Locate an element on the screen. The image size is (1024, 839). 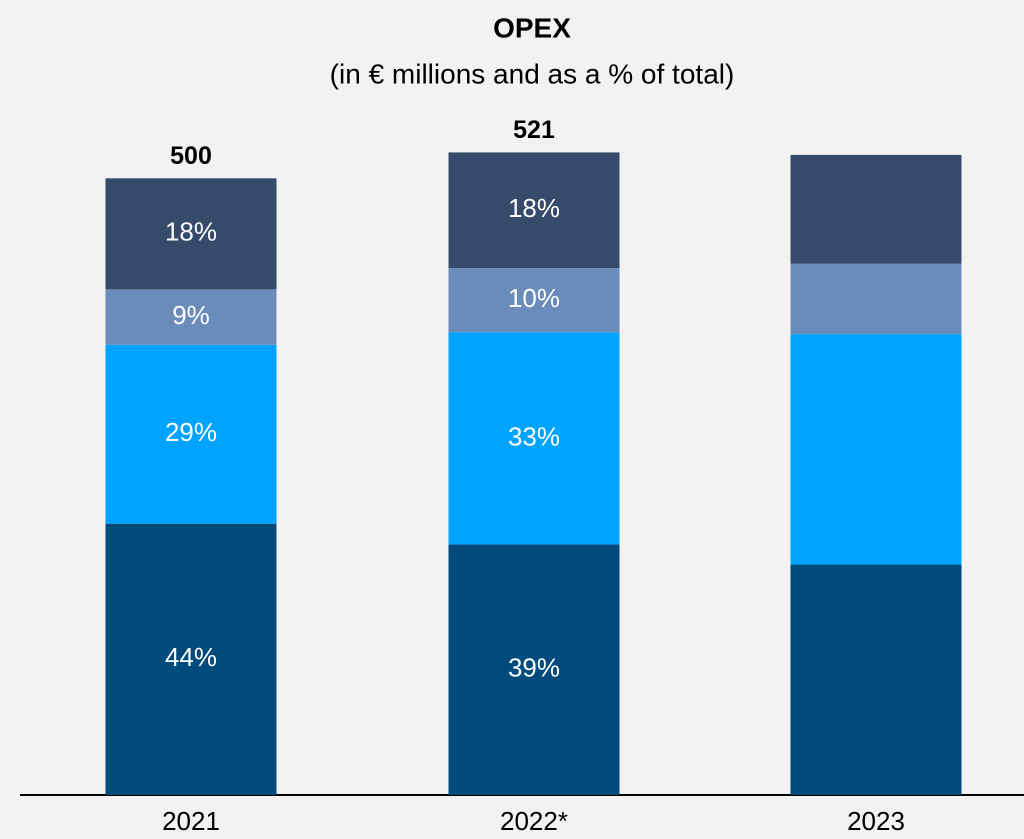
segment-label: 29% is located at coordinates (191, 432).